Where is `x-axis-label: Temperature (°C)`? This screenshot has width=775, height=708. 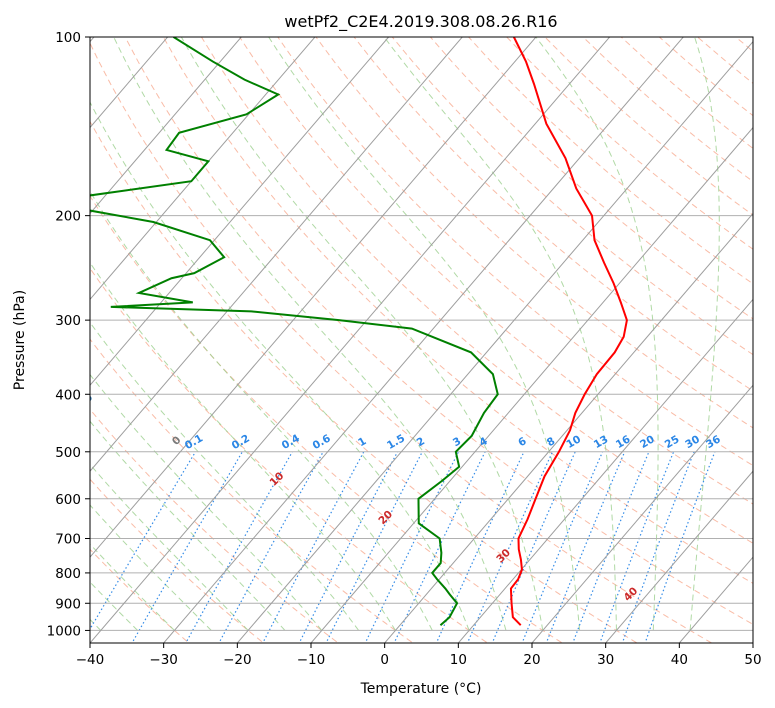 x-axis-label: Temperature (°C) is located at coordinates (421, 689).